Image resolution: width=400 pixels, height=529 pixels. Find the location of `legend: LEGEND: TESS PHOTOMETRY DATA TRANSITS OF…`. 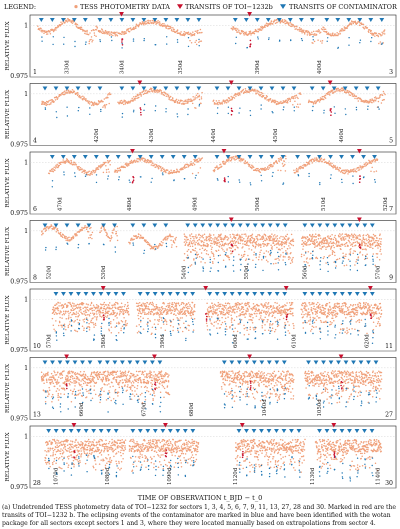

legend: LEGEND: TESS PHOTOMETRY DATA TRANSITS OF… is located at coordinates (201, 7).